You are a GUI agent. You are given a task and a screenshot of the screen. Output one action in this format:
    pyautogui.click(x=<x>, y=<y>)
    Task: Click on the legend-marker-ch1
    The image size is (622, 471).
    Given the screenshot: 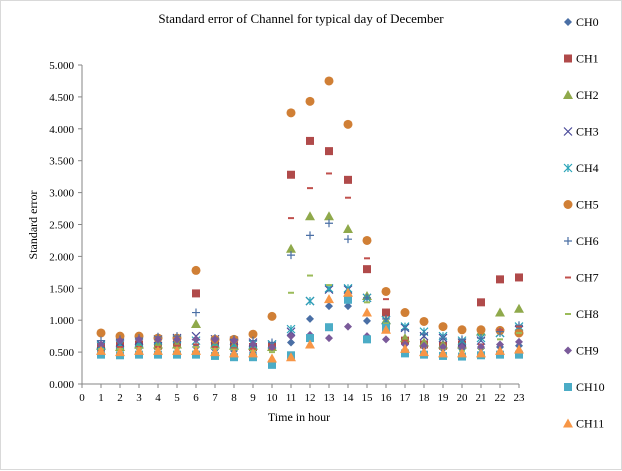 What is the action you would take?
    pyautogui.click(x=568, y=58)
    